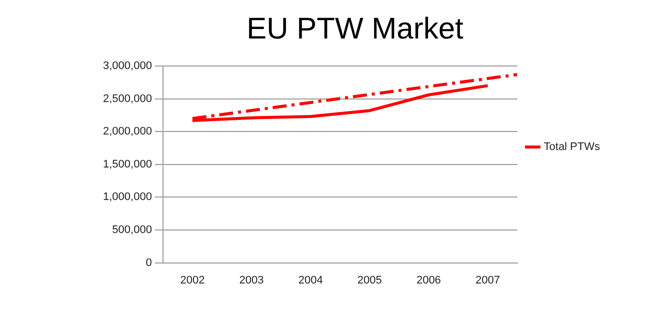 The width and height of the screenshot is (650, 320). What do you see at coordinates (488, 280) in the screenshot?
I see `x-tick-label: 2007` at bounding box center [488, 280].